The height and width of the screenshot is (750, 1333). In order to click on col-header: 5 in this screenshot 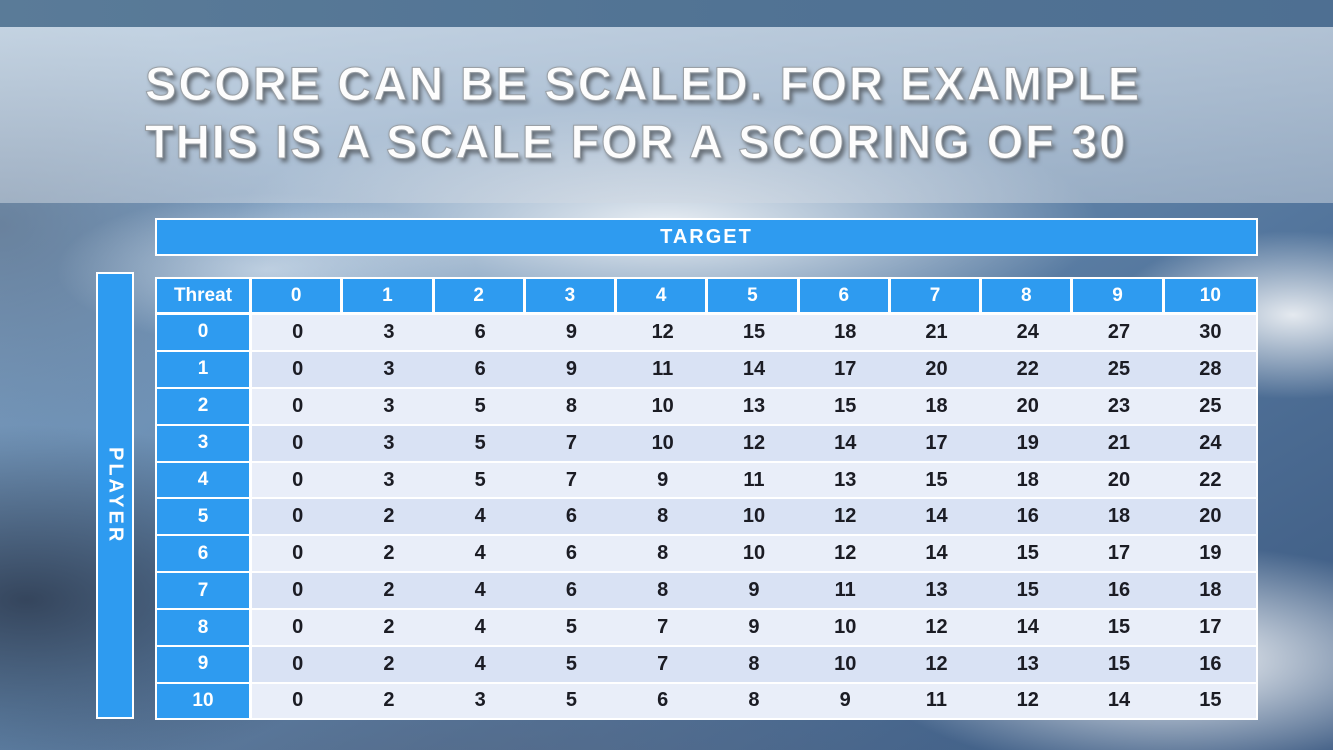, I will do `click(754, 297)`.